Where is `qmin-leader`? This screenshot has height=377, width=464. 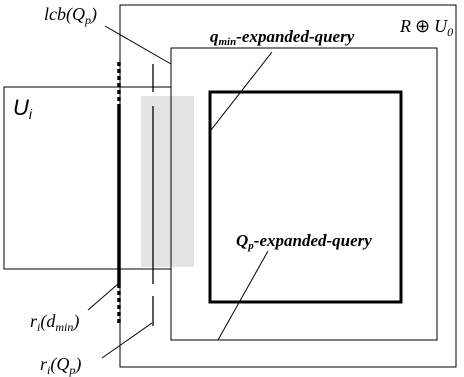
qmin-leader is located at coordinates (241, 91).